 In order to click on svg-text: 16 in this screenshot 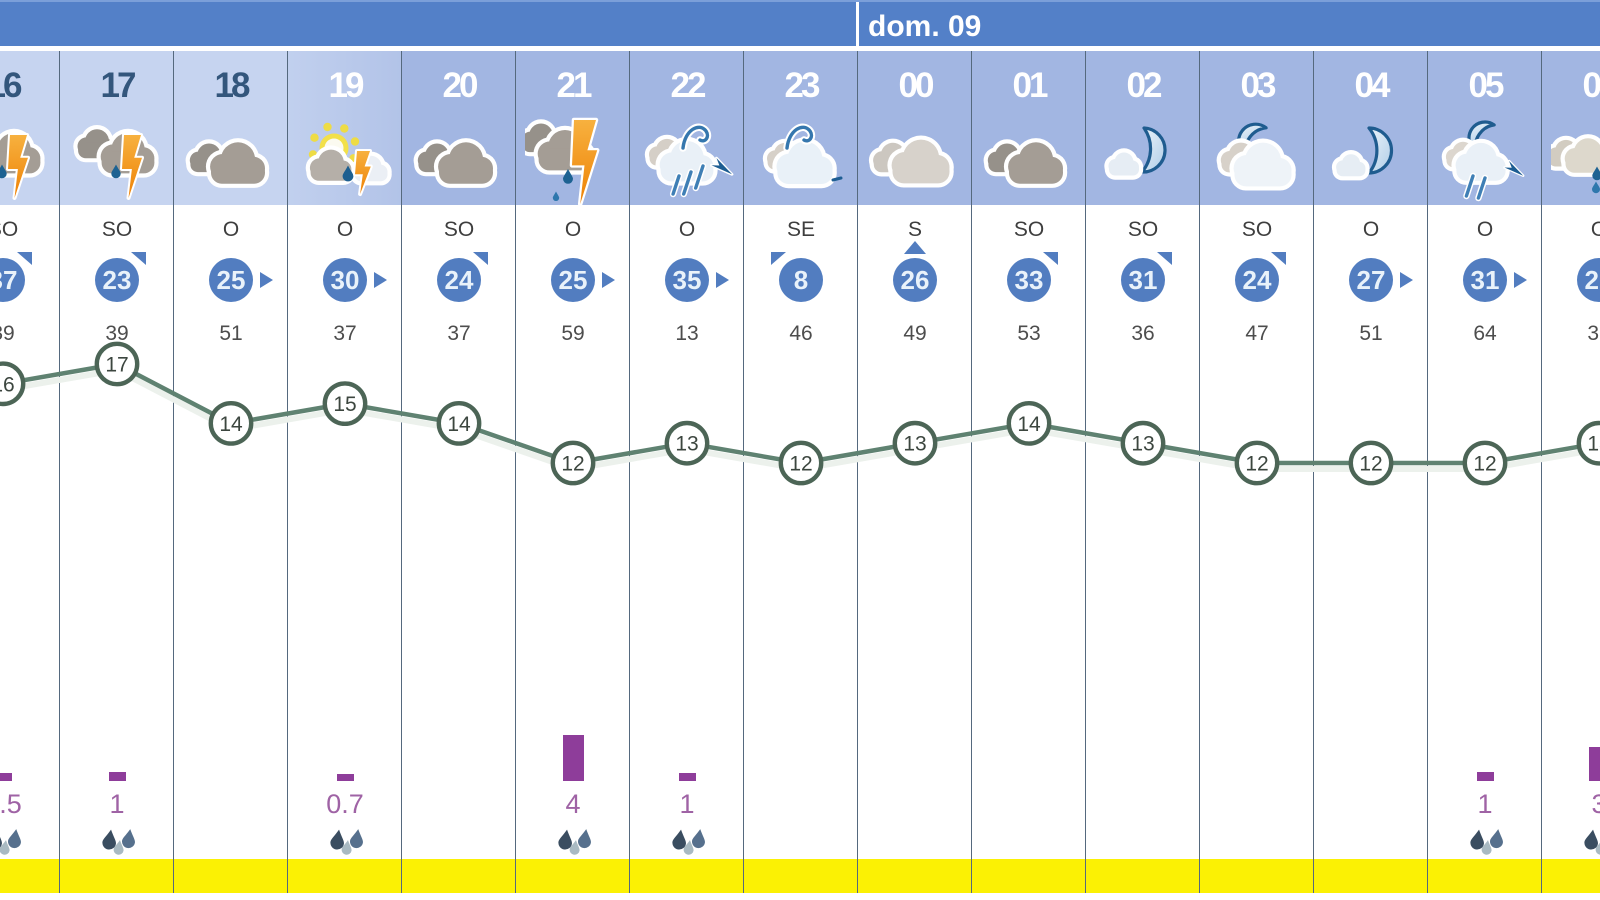, I will do `click(7, 384)`.